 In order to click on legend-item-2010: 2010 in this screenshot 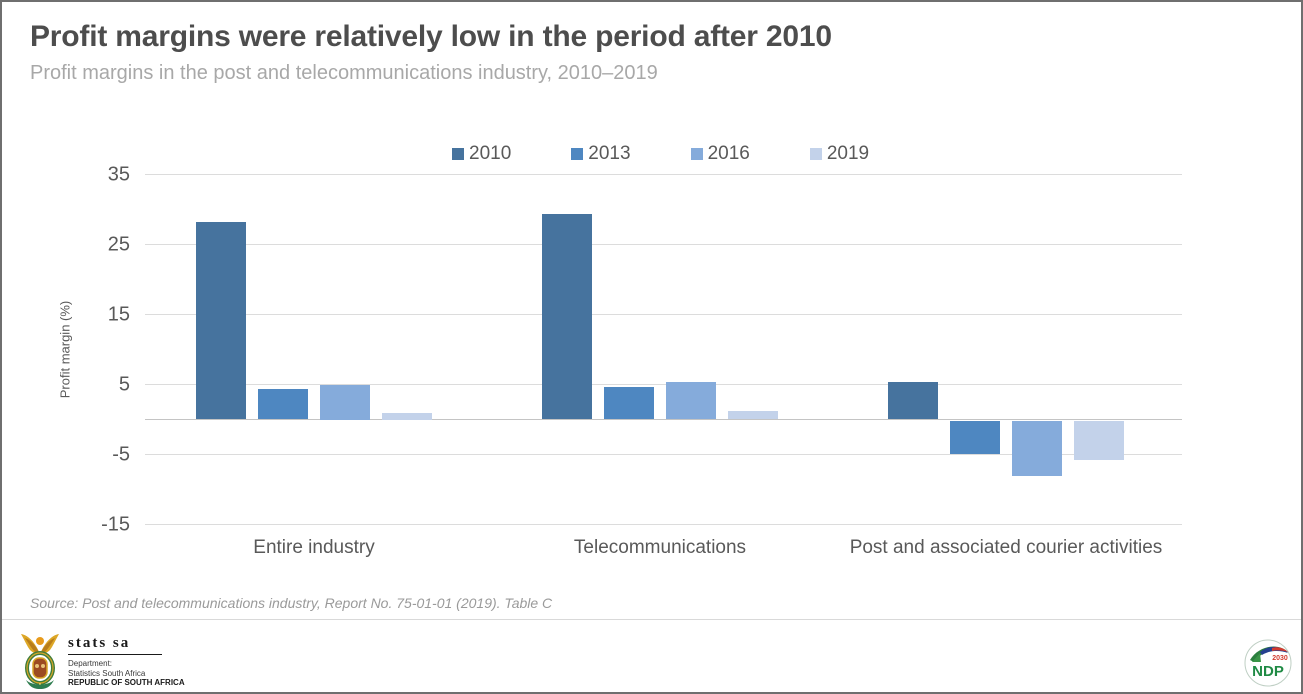, I will do `click(481, 154)`.